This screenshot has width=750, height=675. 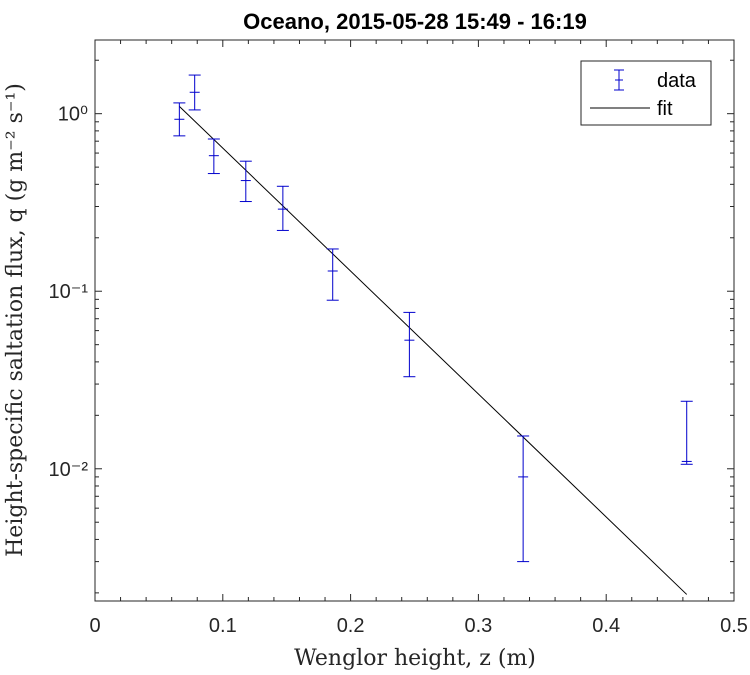 What do you see at coordinates (619, 80) in the screenshot?
I see `legend-data-marker` at bounding box center [619, 80].